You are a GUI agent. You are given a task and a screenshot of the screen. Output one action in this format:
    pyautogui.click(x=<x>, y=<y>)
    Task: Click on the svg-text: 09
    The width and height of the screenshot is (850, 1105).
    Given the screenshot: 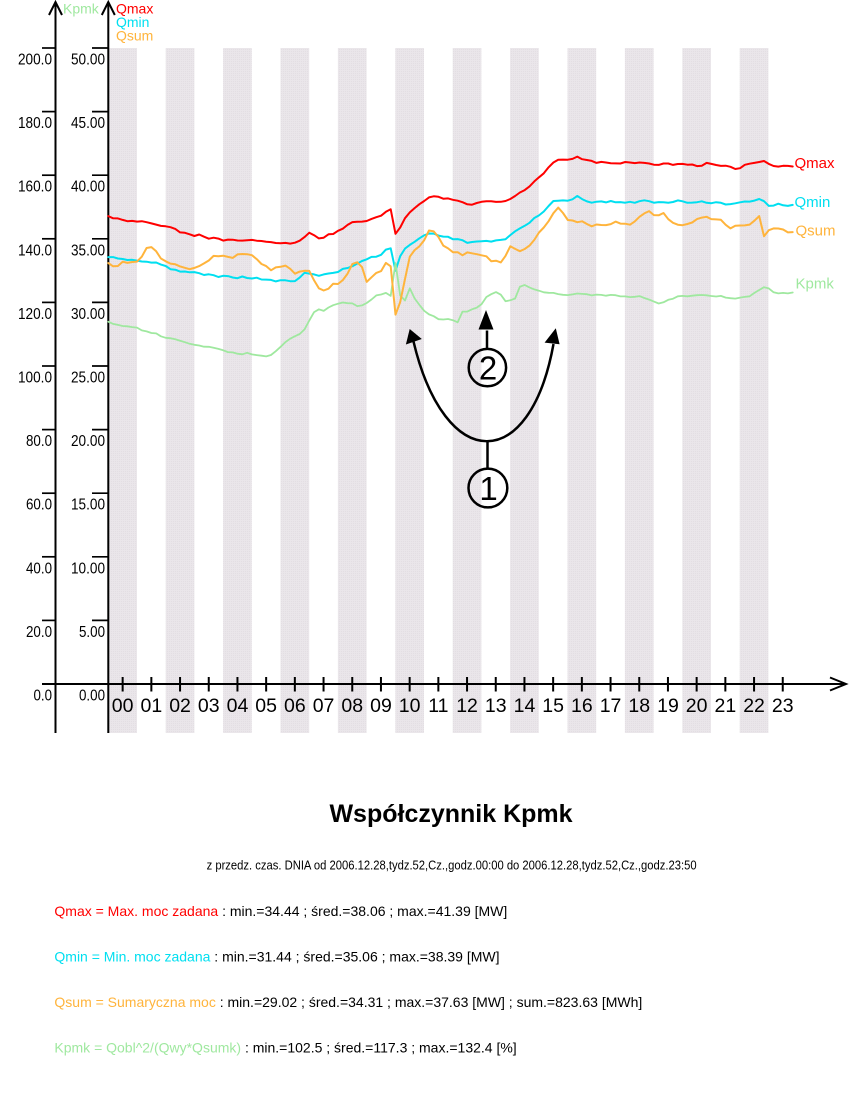 What is the action you would take?
    pyautogui.click(x=381, y=706)
    